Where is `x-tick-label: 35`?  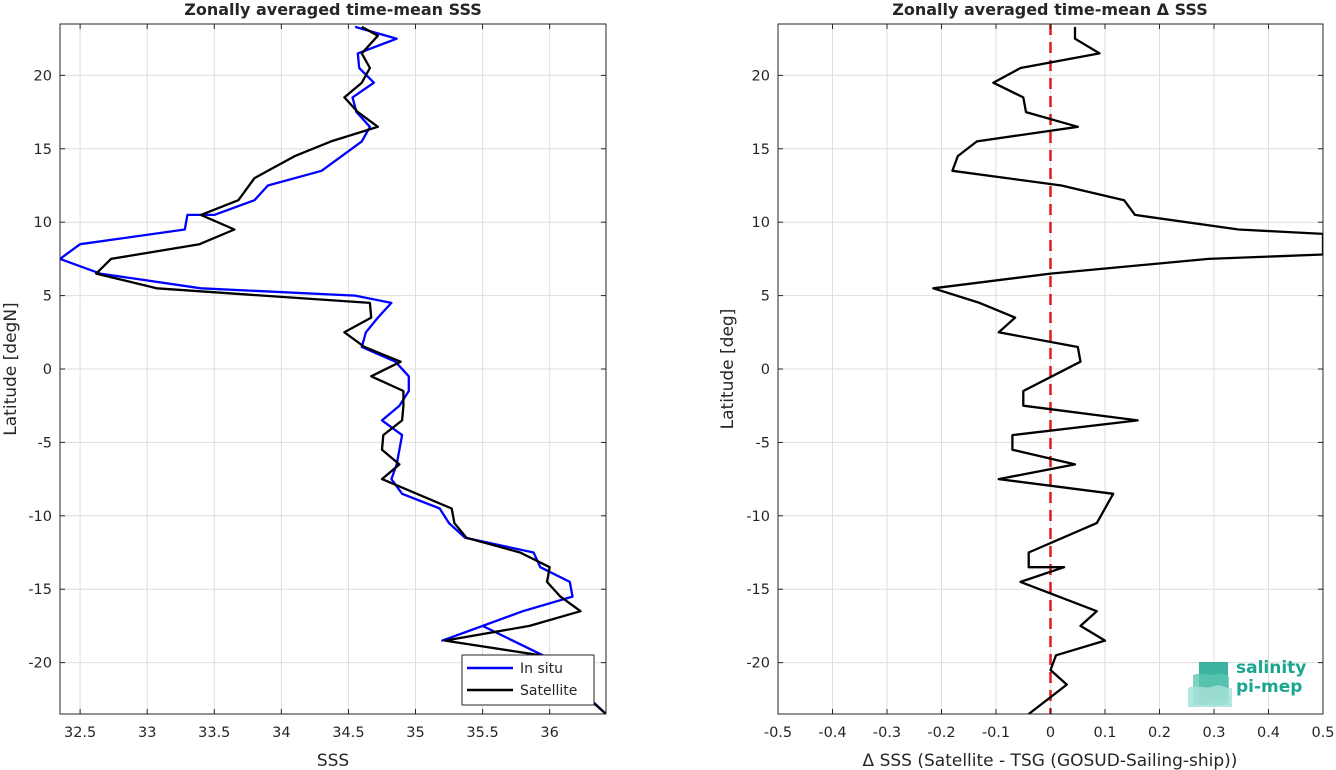 x-tick-label: 35 is located at coordinates (415, 733).